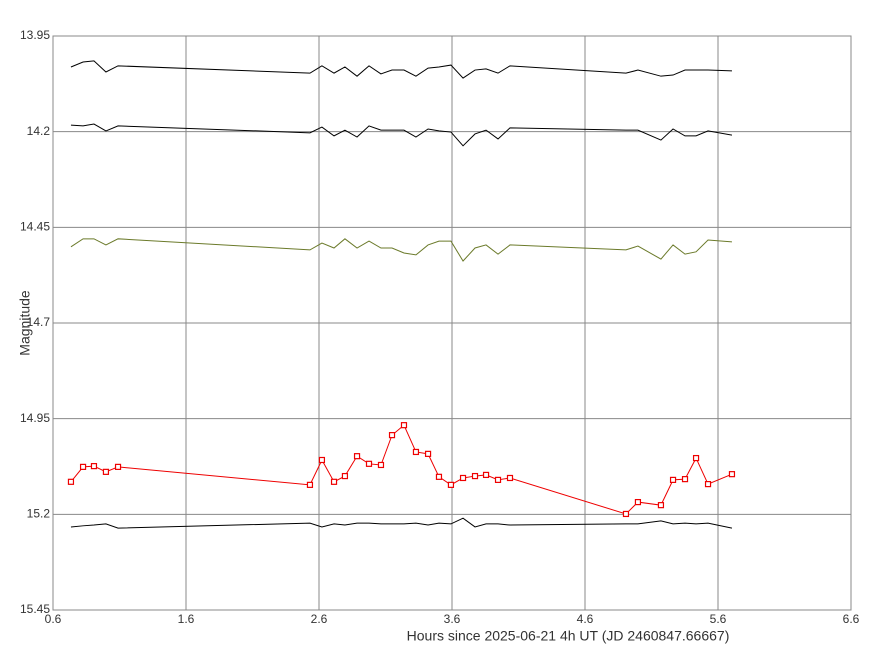 Image resolution: width=876 pixels, height=665 pixels. Describe the element at coordinates (35, 35) in the screenshot. I see `y-tick-label: 13.95` at that location.